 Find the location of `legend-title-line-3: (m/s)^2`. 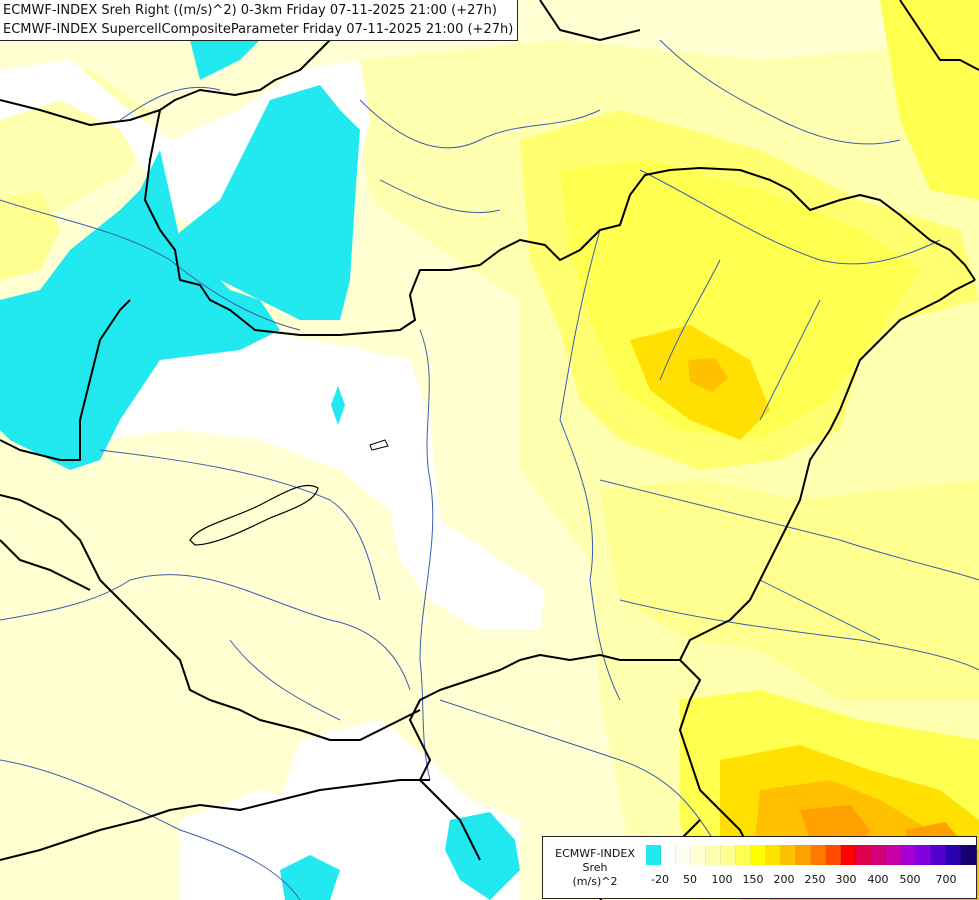

legend-title-line-3: (m/s)^2 is located at coordinates (595, 881).